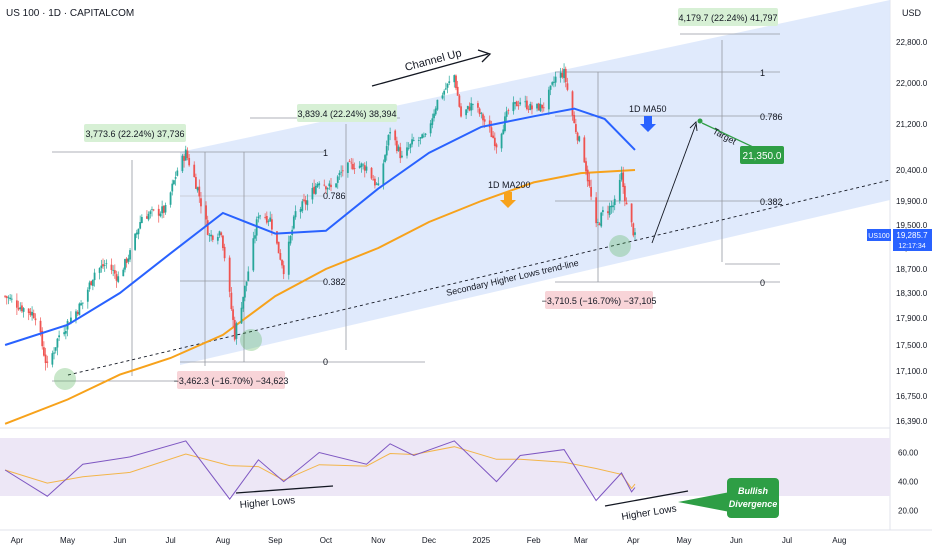 The height and width of the screenshot is (555, 932). What do you see at coordinates (509, 185) in the screenshot?
I see `ma200-label: 1D MA200` at bounding box center [509, 185].